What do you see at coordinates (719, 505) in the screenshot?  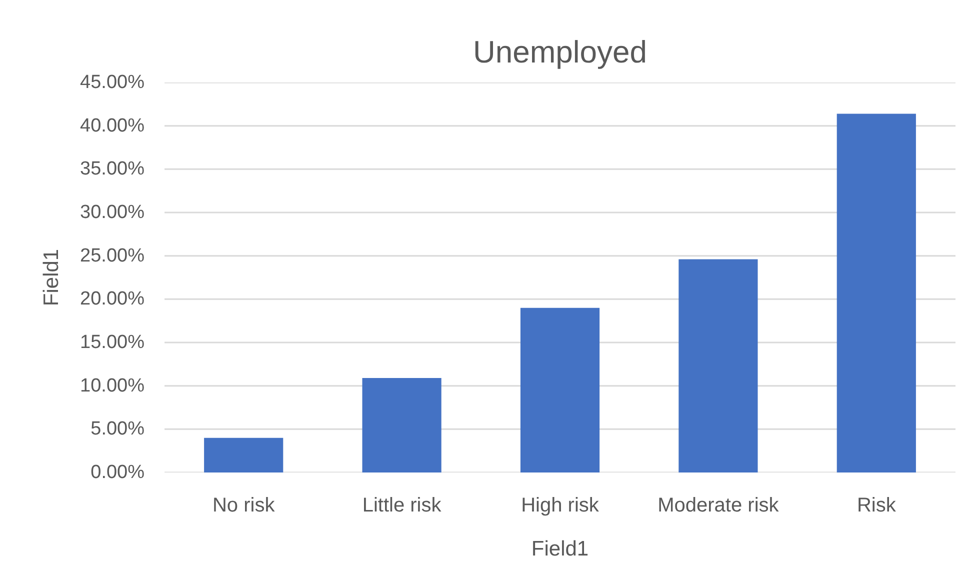 I see `x-tick-label: Moderate risk` at bounding box center [719, 505].